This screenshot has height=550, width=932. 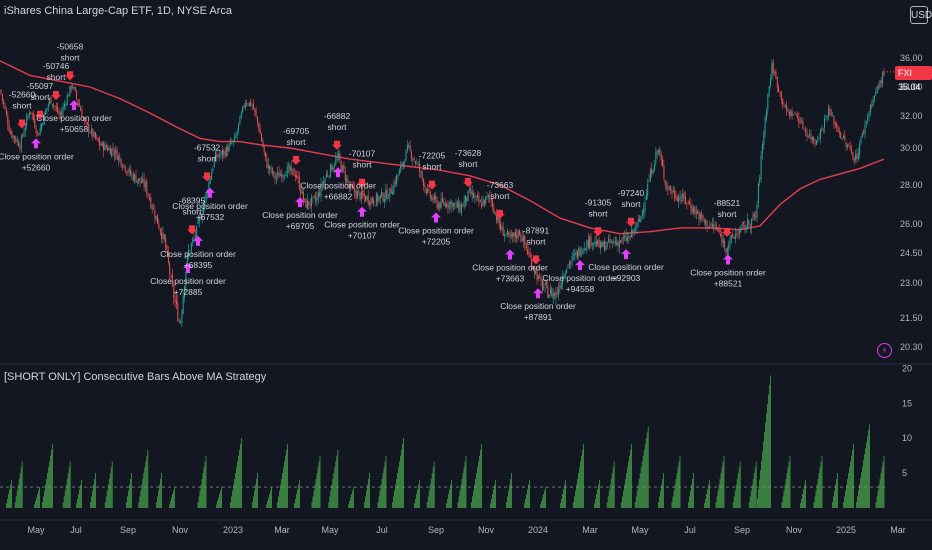 I want to click on close-order-label: +70107, so click(x=362, y=236).